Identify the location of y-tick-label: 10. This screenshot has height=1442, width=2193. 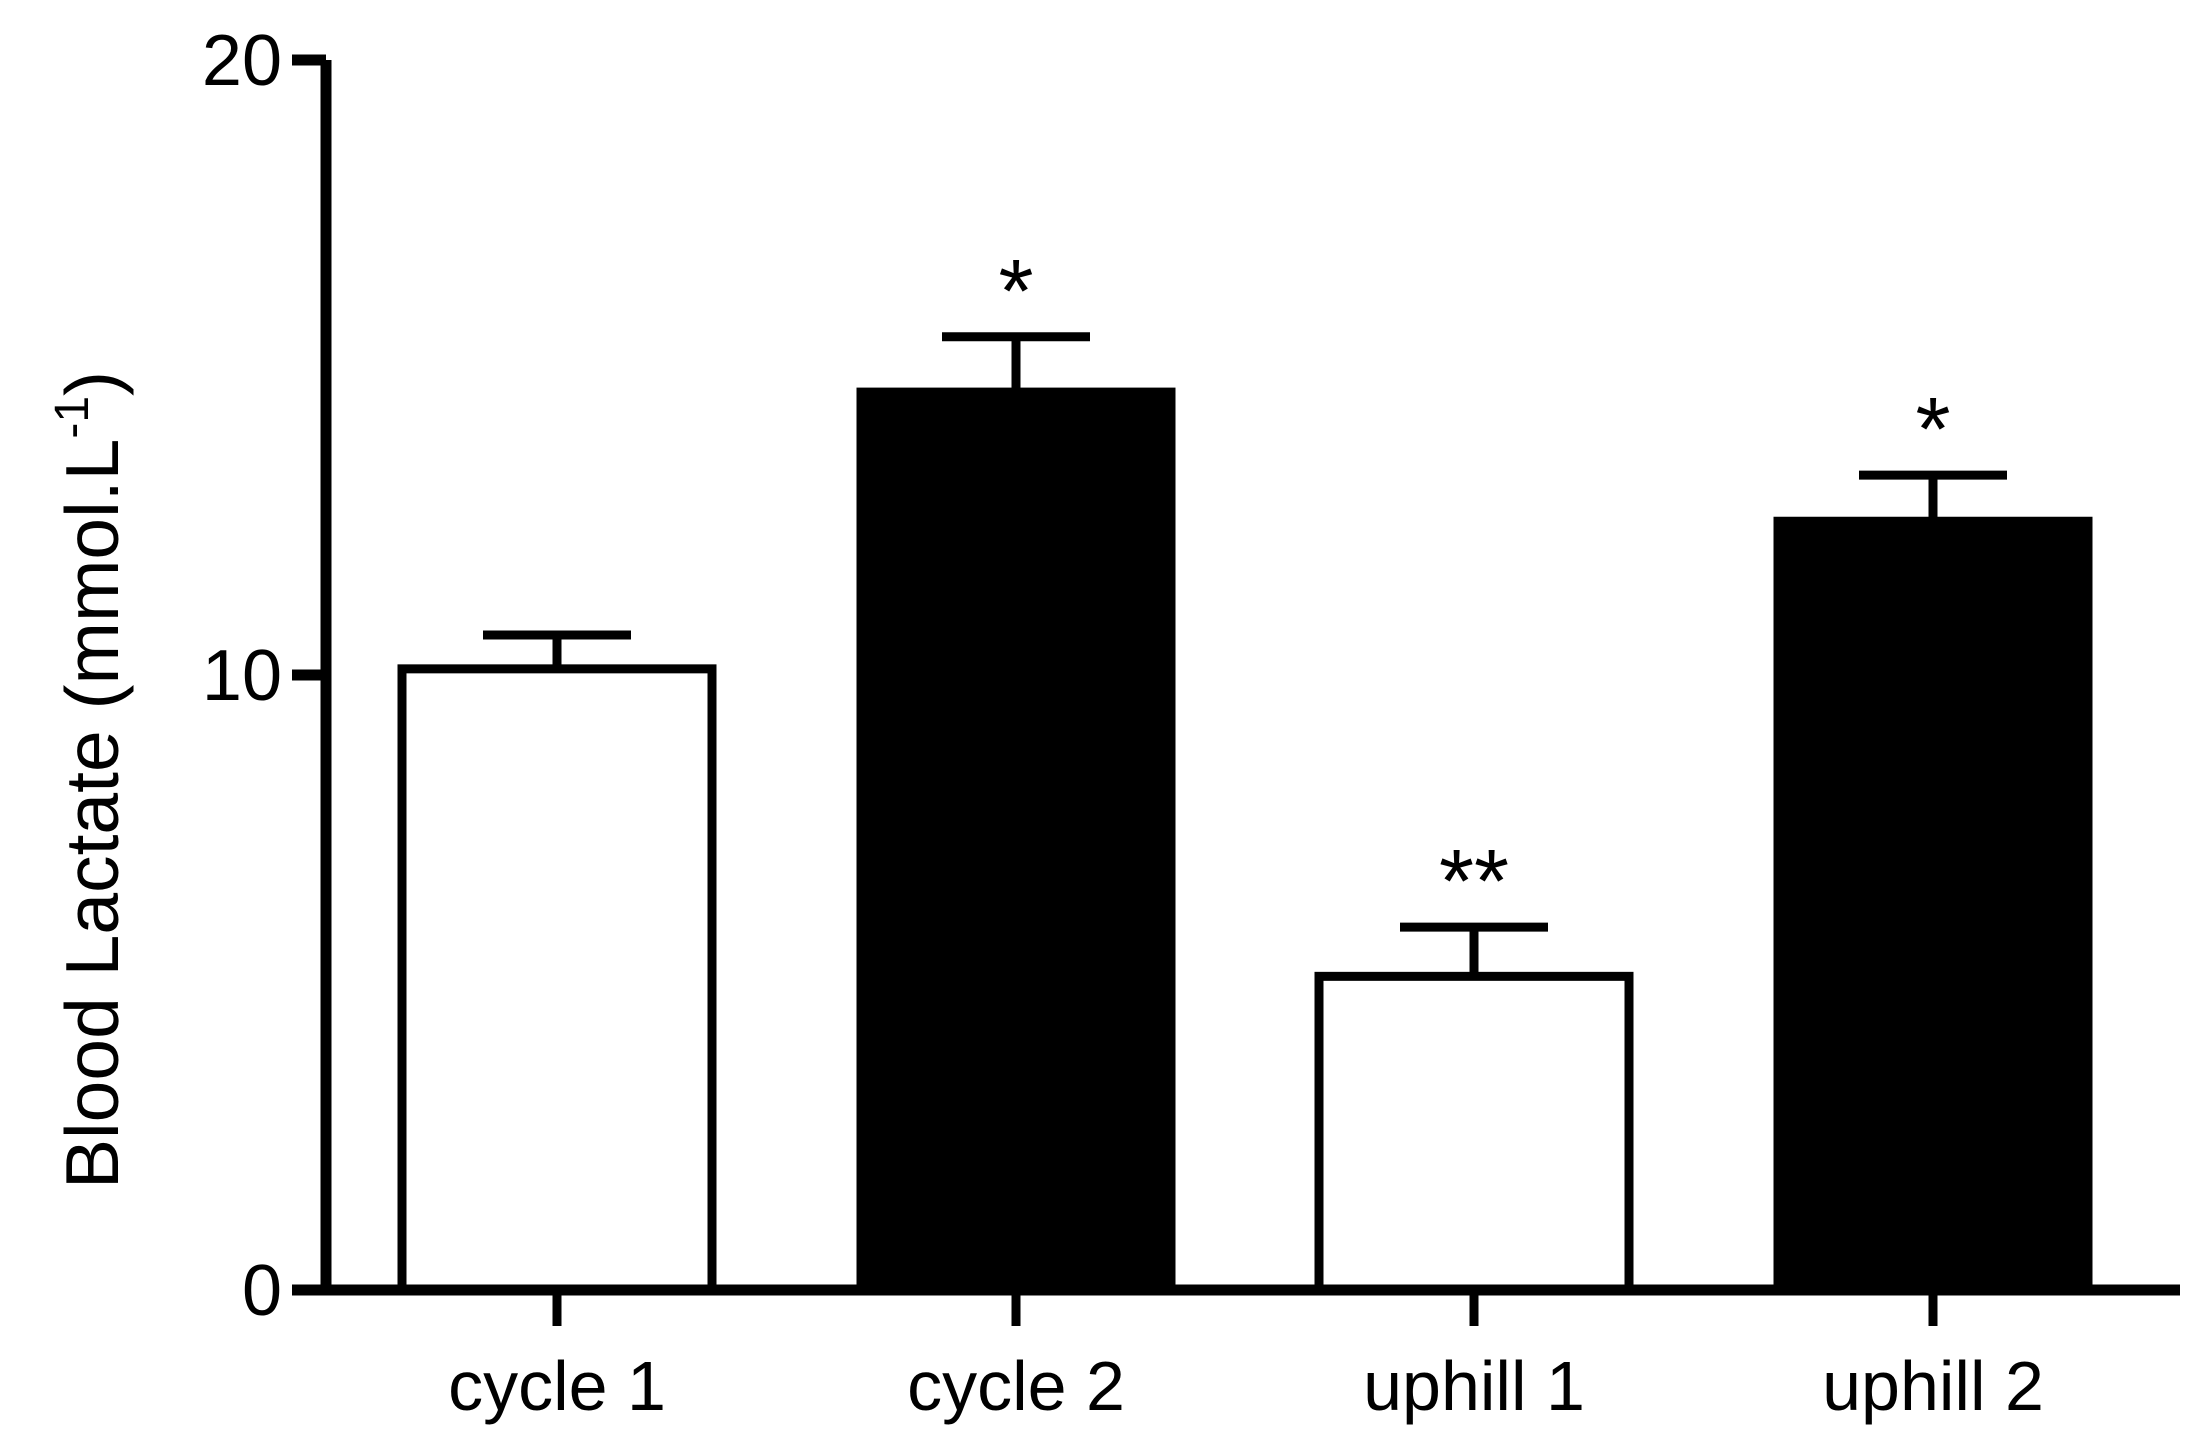
(242, 676).